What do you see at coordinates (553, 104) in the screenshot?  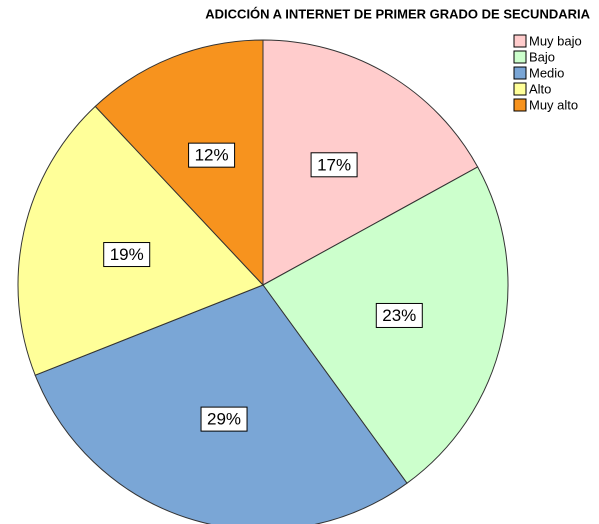 I see `legend-label: Muy alto` at bounding box center [553, 104].